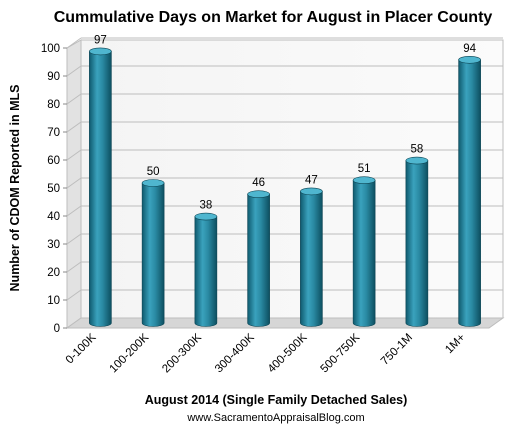 The image size is (531, 431). I want to click on y-tick-label: 50, so click(53, 189).